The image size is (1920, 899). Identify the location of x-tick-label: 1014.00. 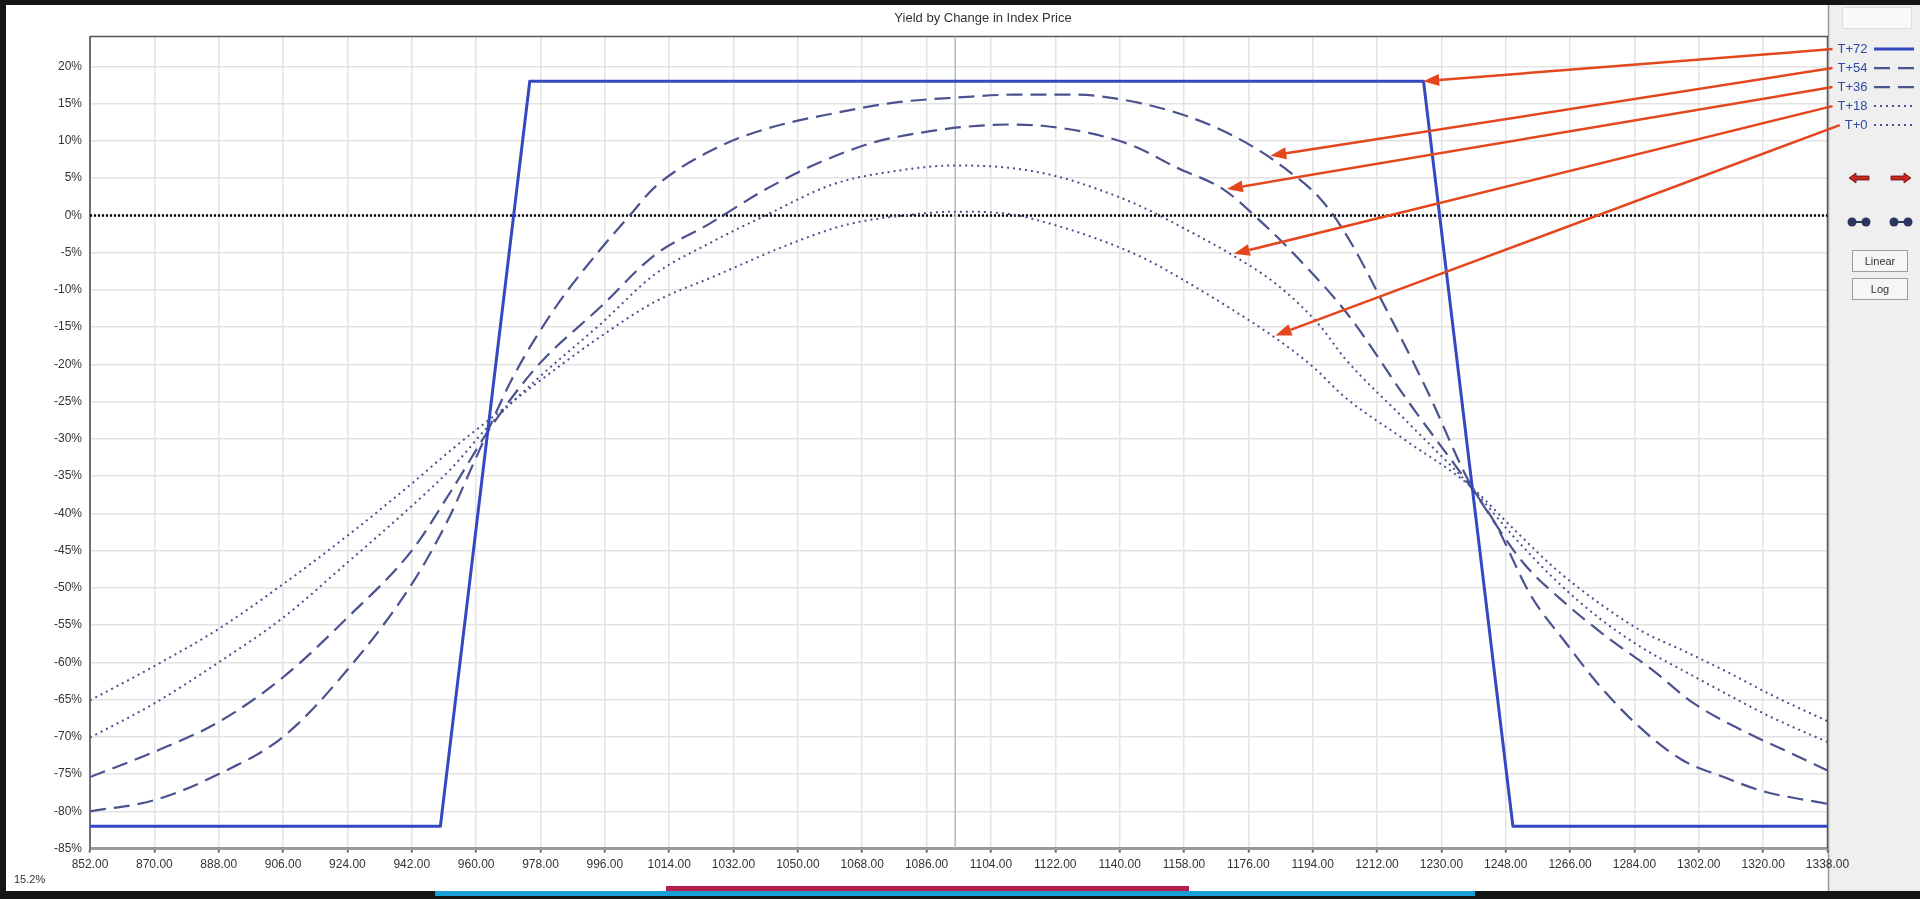
(669, 864).